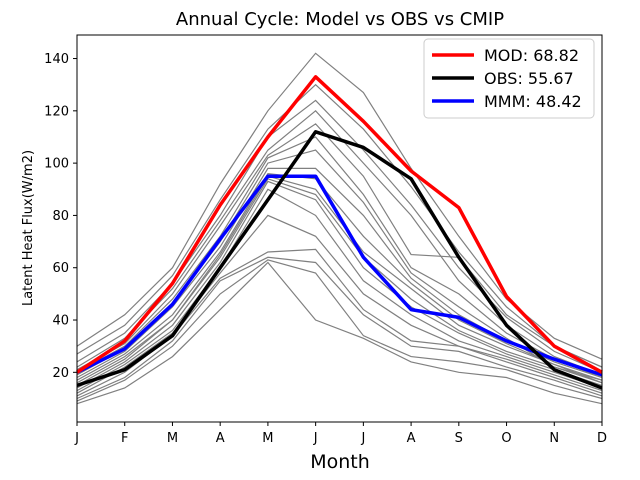 Image resolution: width=640 pixels, height=480 pixels. What do you see at coordinates (56, 59) in the screenshot?
I see `y-tick-label: 140` at bounding box center [56, 59].